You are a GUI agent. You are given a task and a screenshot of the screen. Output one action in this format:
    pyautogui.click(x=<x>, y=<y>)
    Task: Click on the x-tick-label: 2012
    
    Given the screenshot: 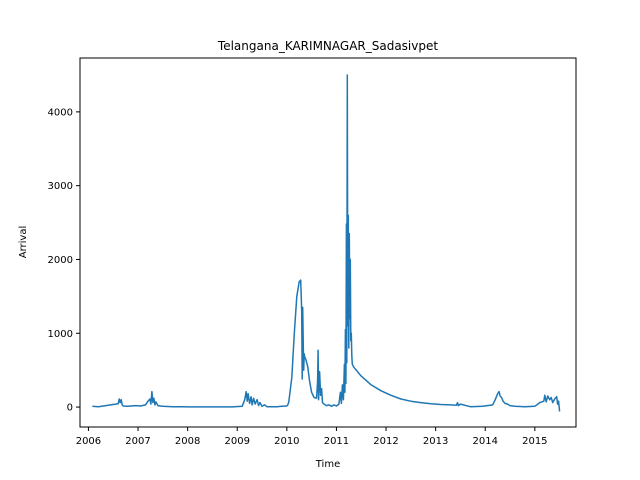 What is the action you would take?
    pyautogui.click(x=385, y=441)
    